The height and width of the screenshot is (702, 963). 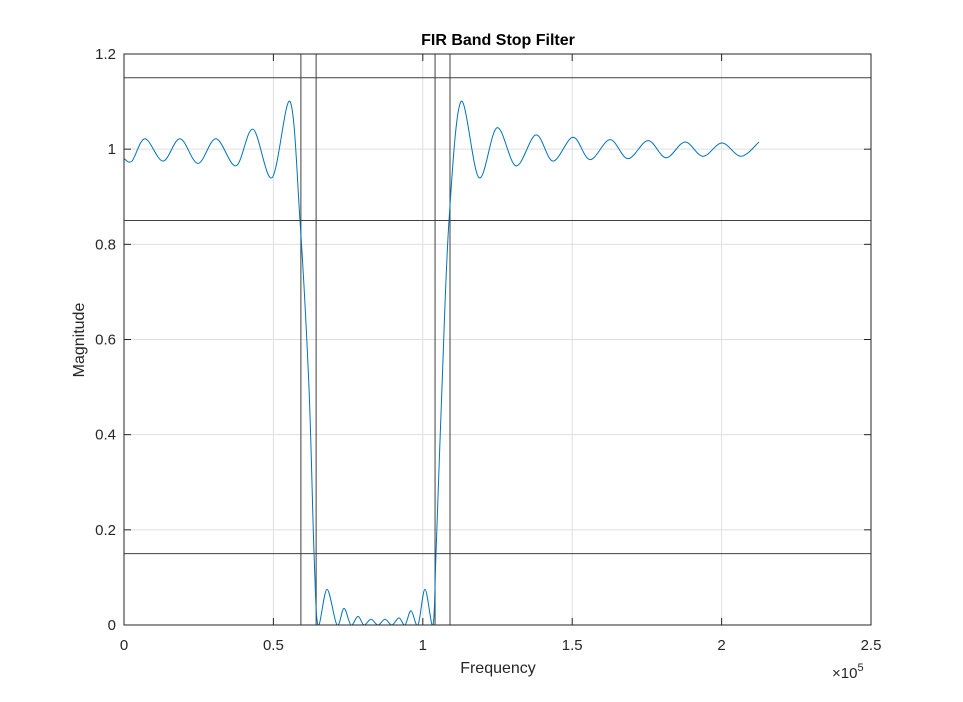 I want to click on y-tick-label: 0.6, so click(x=105, y=340).